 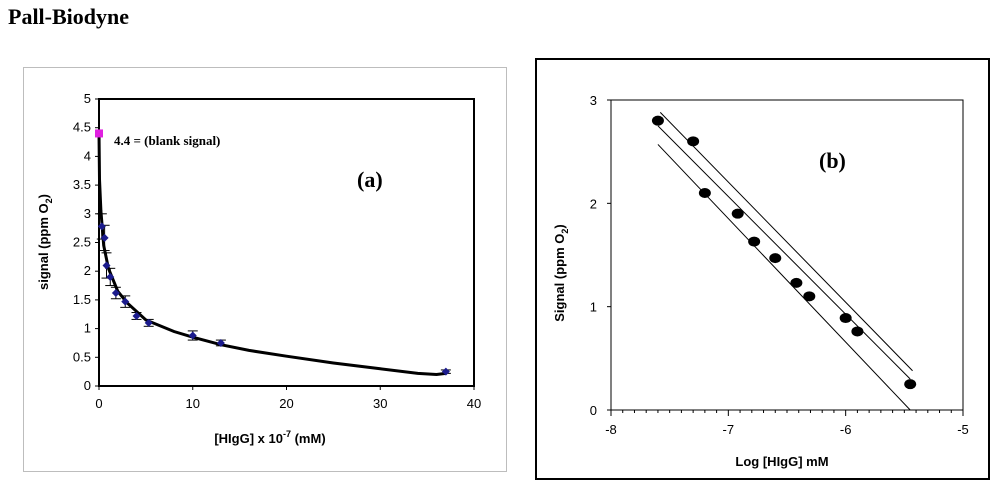 What do you see at coordinates (82, 242) in the screenshot?
I see `y-tick-label-a: 2.5` at bounding box center [82, 242].